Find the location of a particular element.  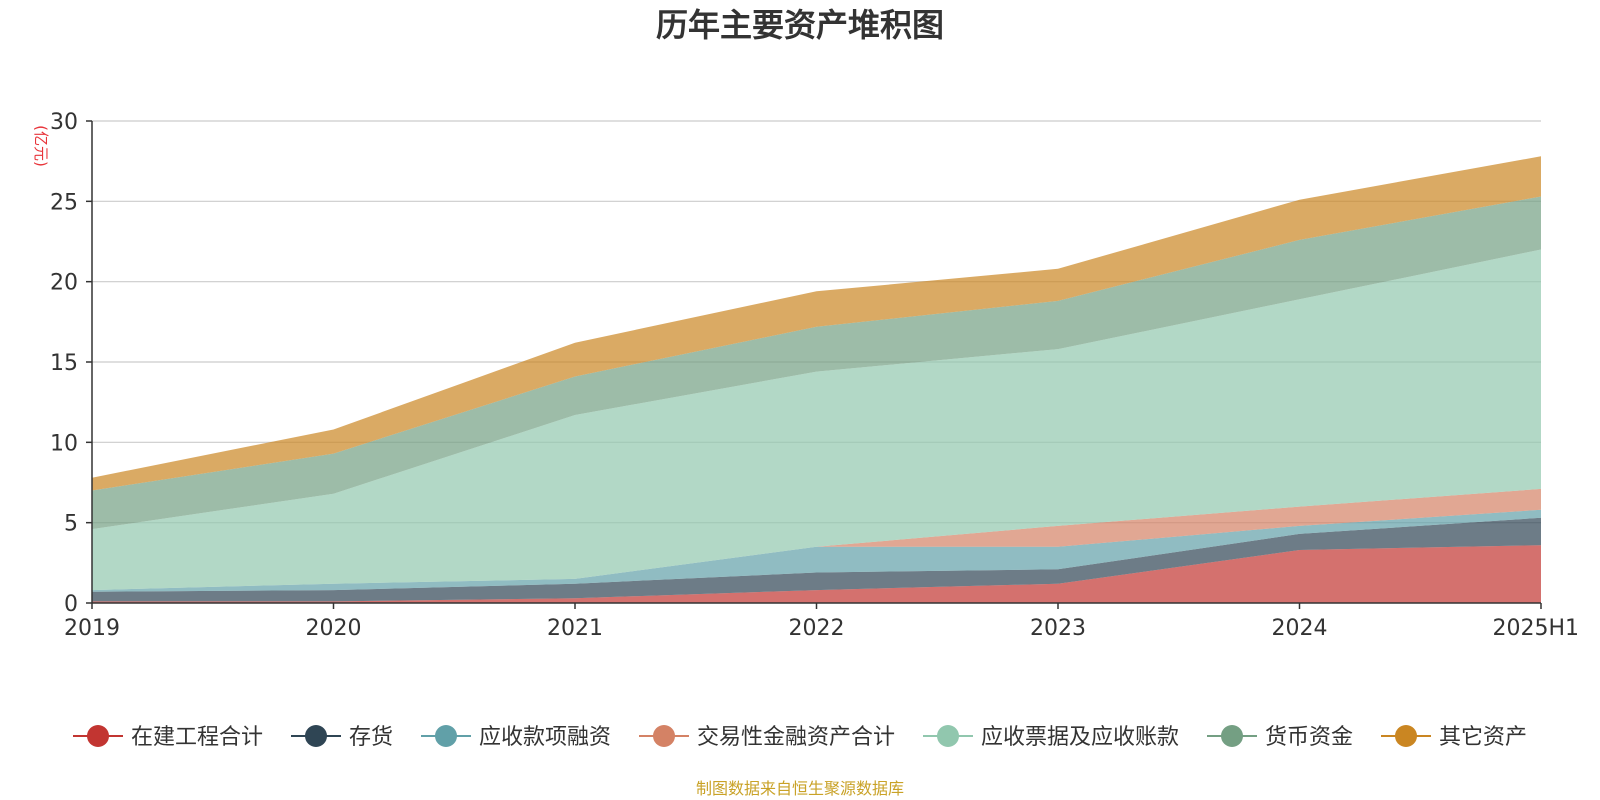

y-axis-unit-label: (亿元) is located at coordinates (41, 146).